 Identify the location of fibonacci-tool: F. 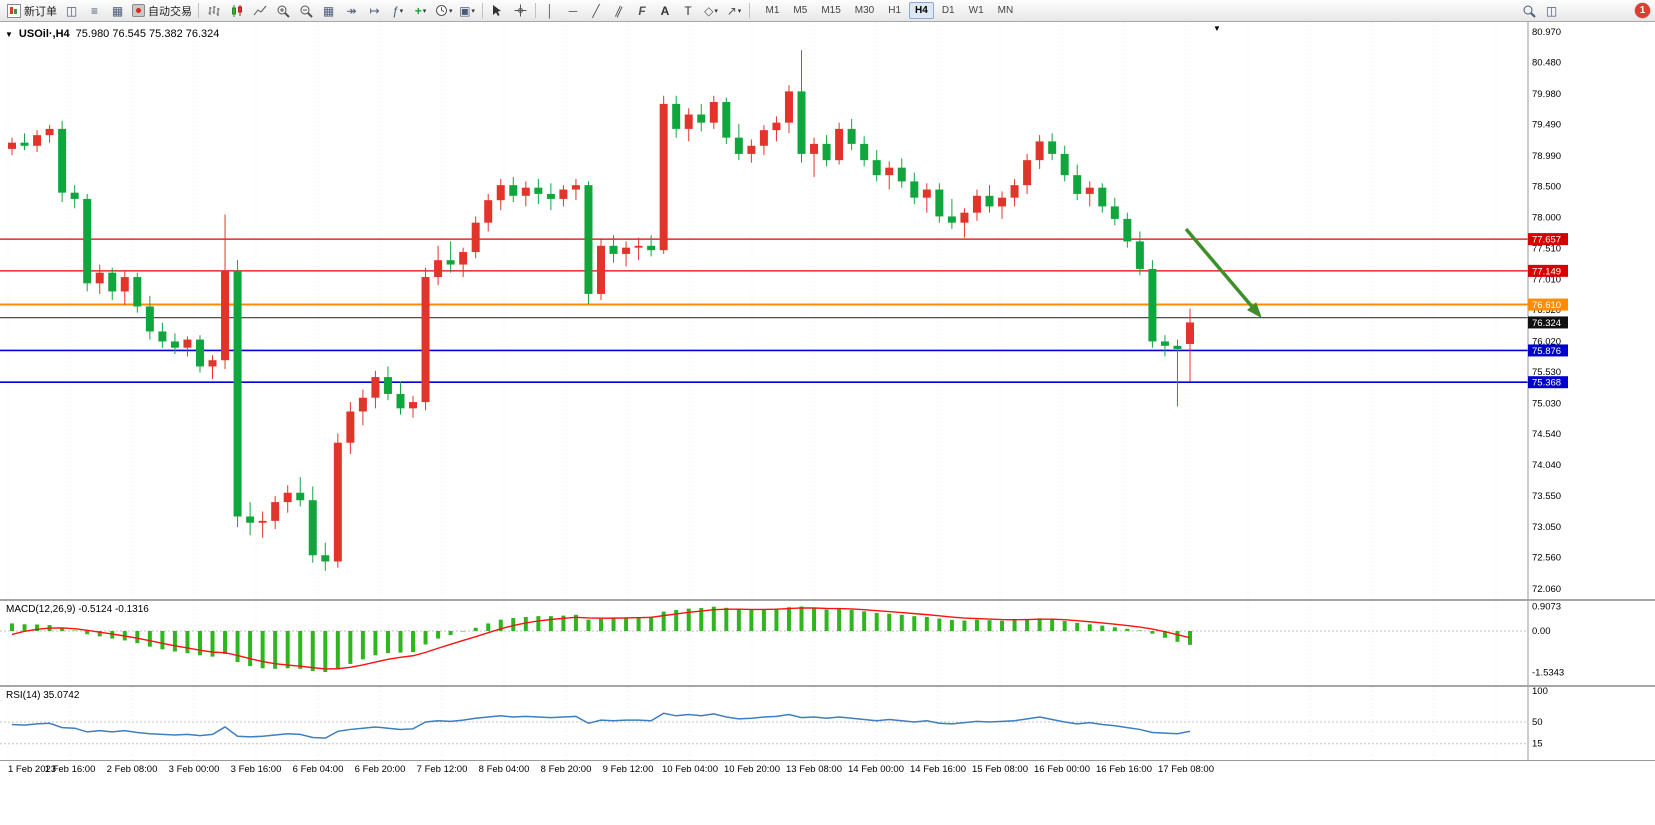
(642, 10).